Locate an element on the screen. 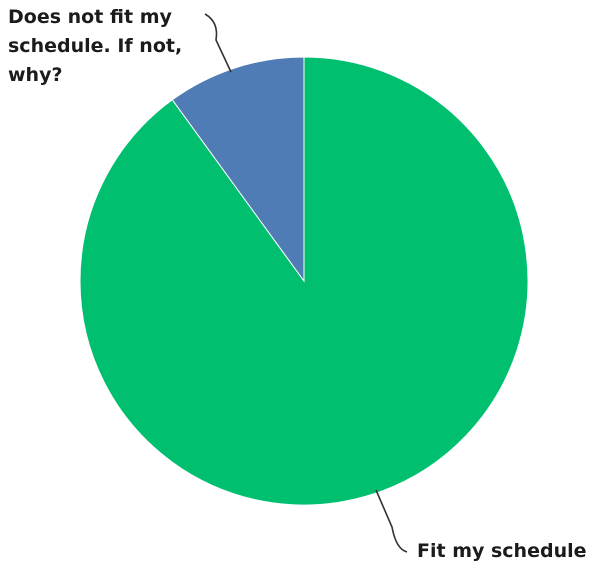 This screenshot has width=601, height=568. label-line: Does not fit my is located at coordinates (90, 17).